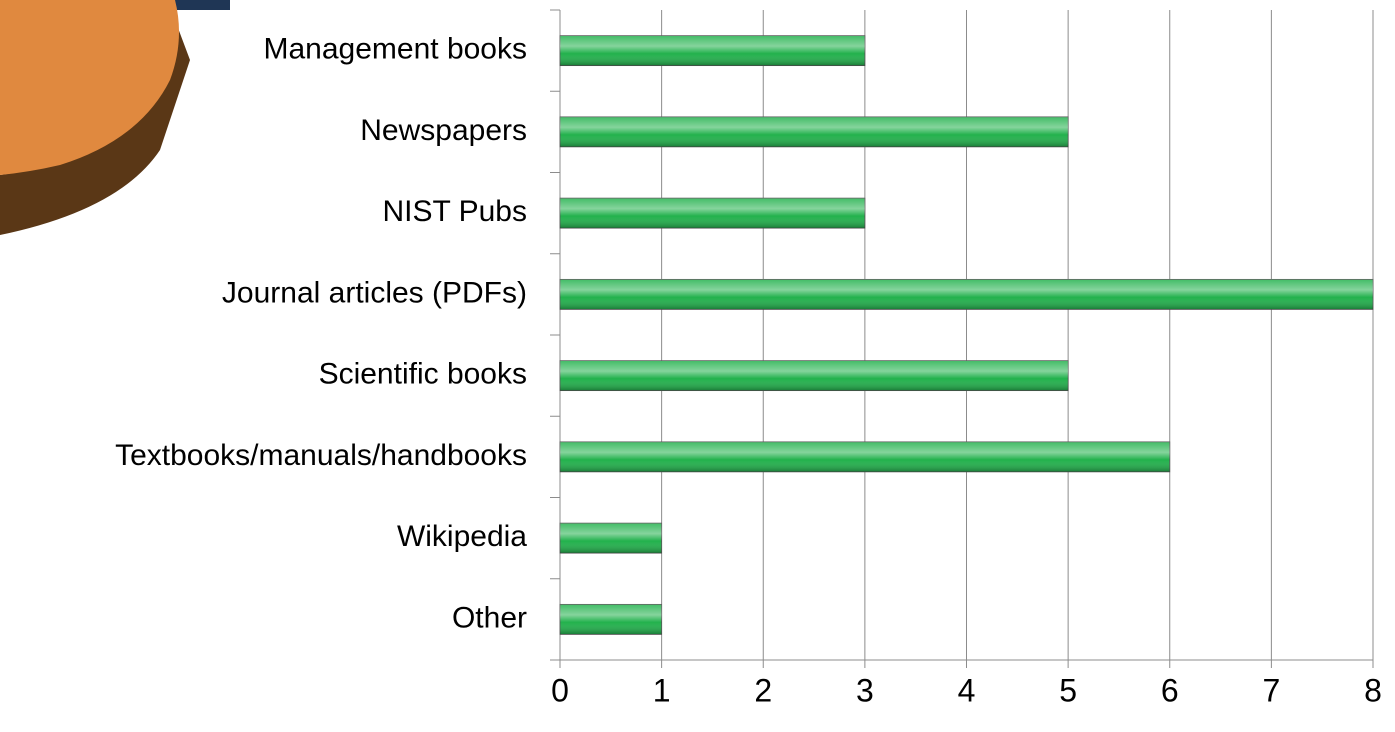 This screenshot has width=1395, height=732. What do you see at coordinates (763, 690) in the screenshot?
I see `x-tick-label: 2` at bounding box center [763, 690].